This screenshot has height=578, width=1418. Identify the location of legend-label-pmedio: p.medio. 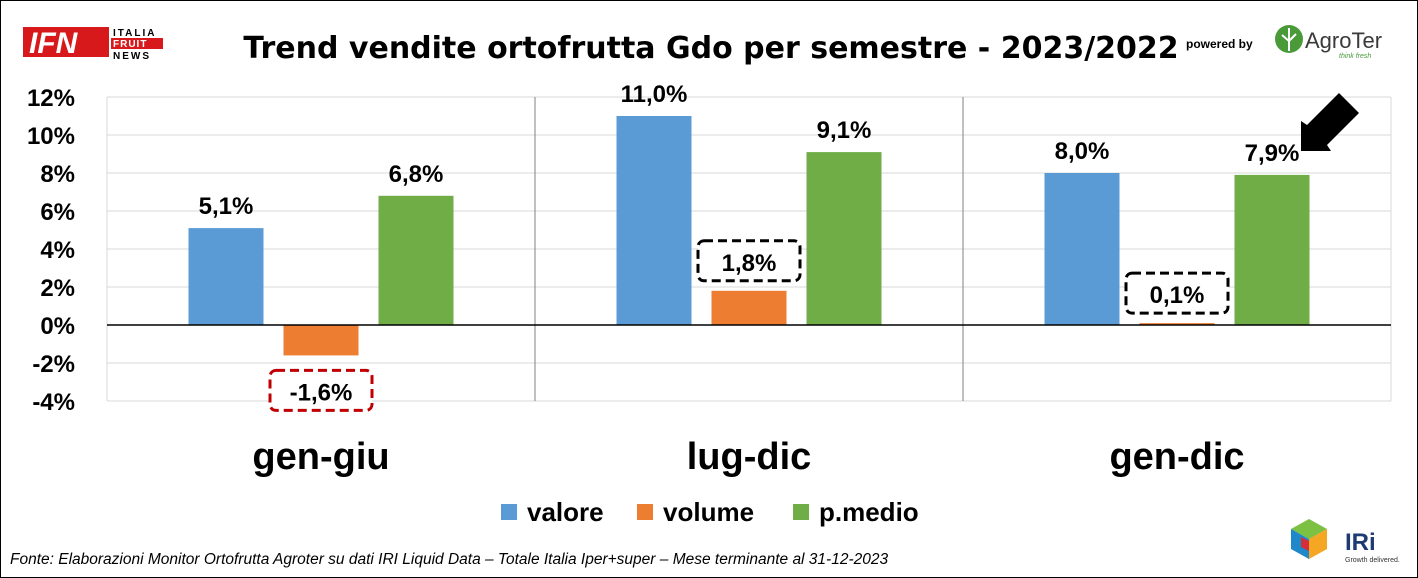
(869, 512).